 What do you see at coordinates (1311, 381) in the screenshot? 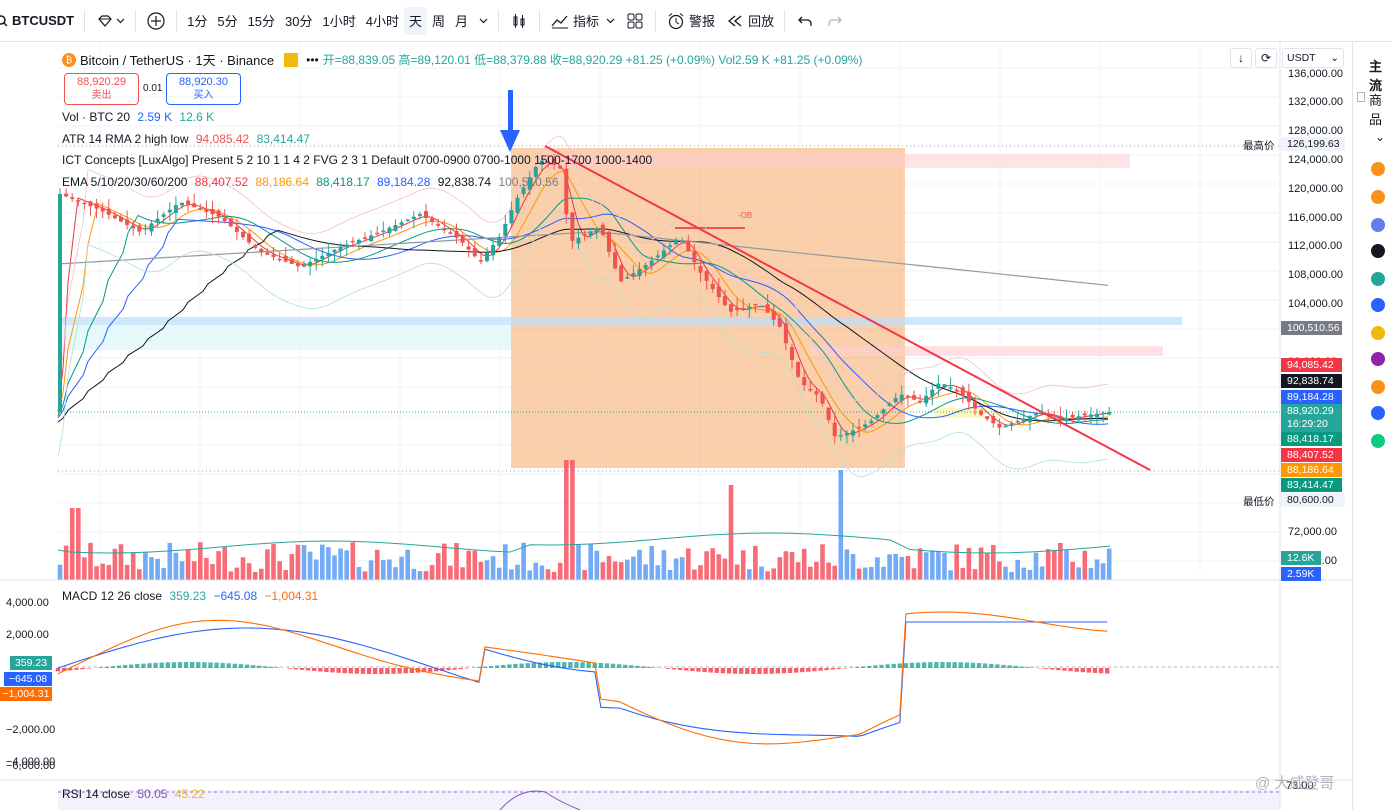
I see `ema60-tag: 92,838.74` at bounding box center [1311, 381].